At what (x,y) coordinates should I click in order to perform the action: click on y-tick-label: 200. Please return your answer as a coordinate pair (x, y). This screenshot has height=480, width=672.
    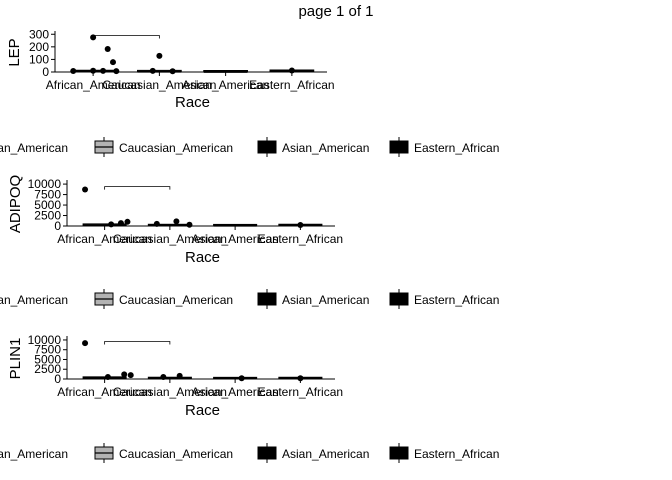
    Looking at the image, I should click on (39, 47).